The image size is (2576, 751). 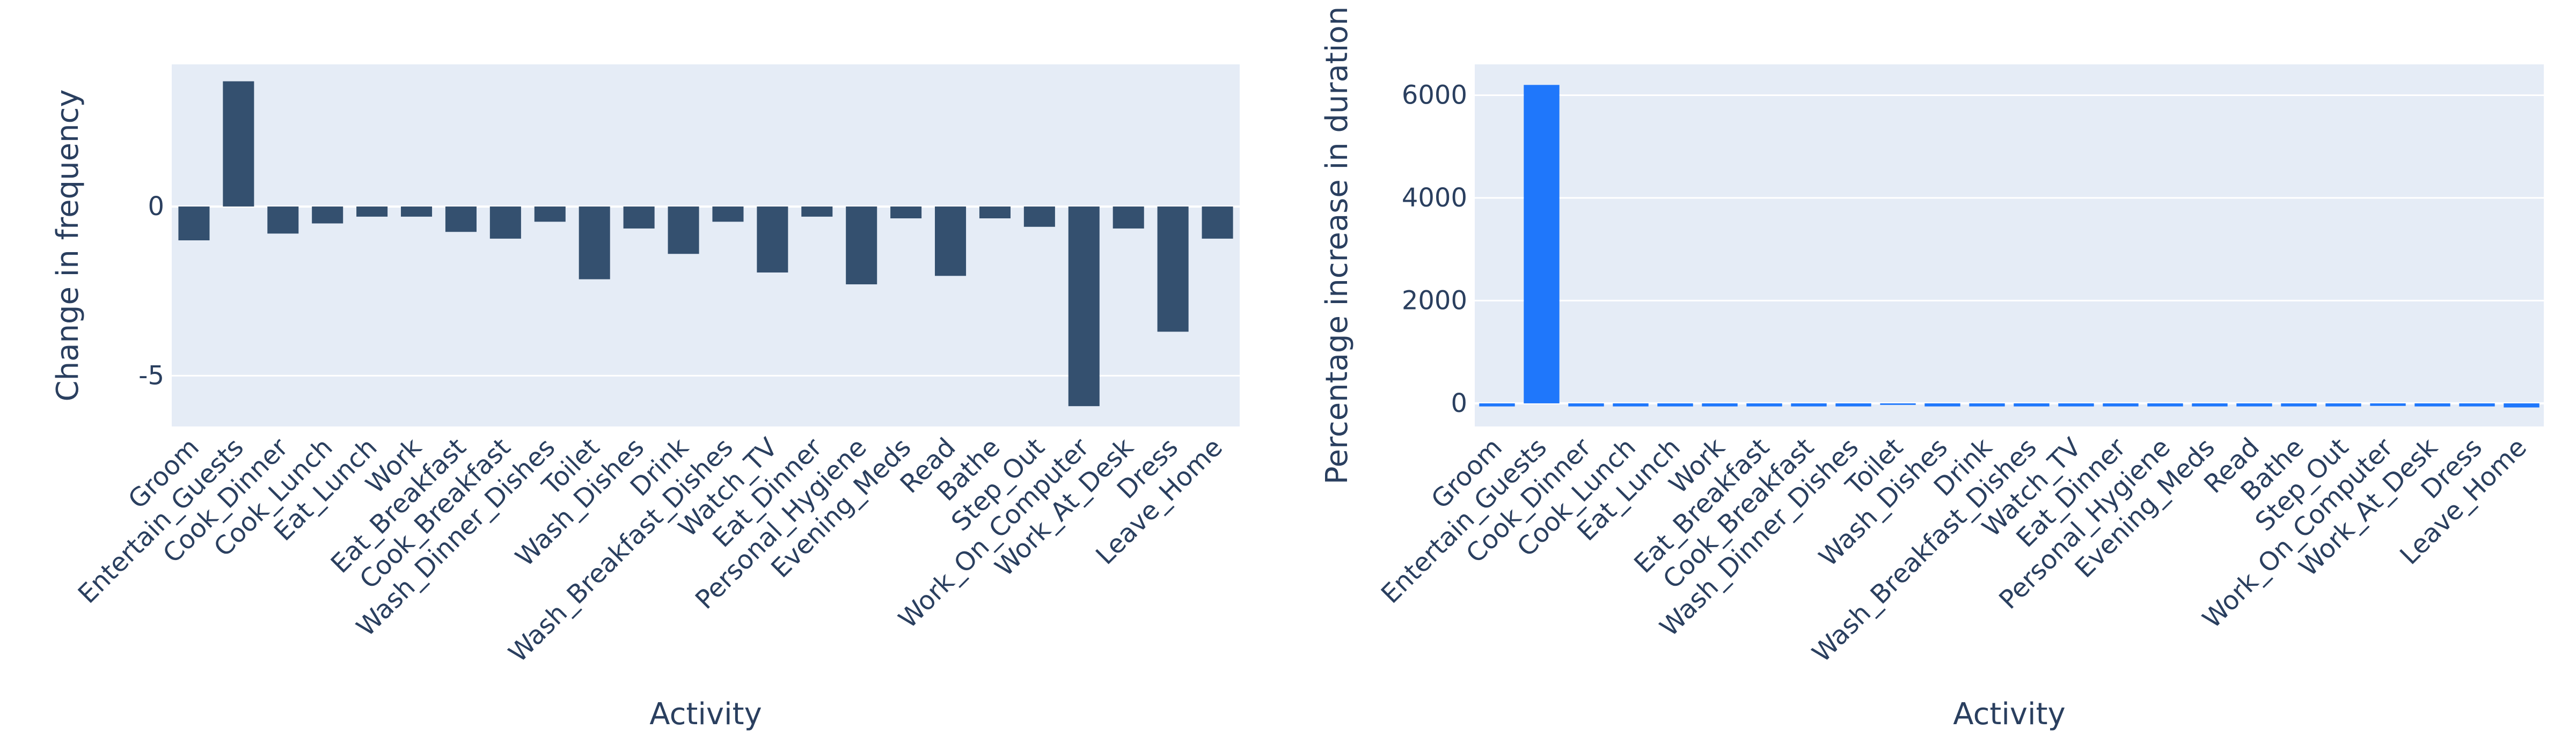 I want to click on y-tick-label: 2000, so click(x=1434, y=300).